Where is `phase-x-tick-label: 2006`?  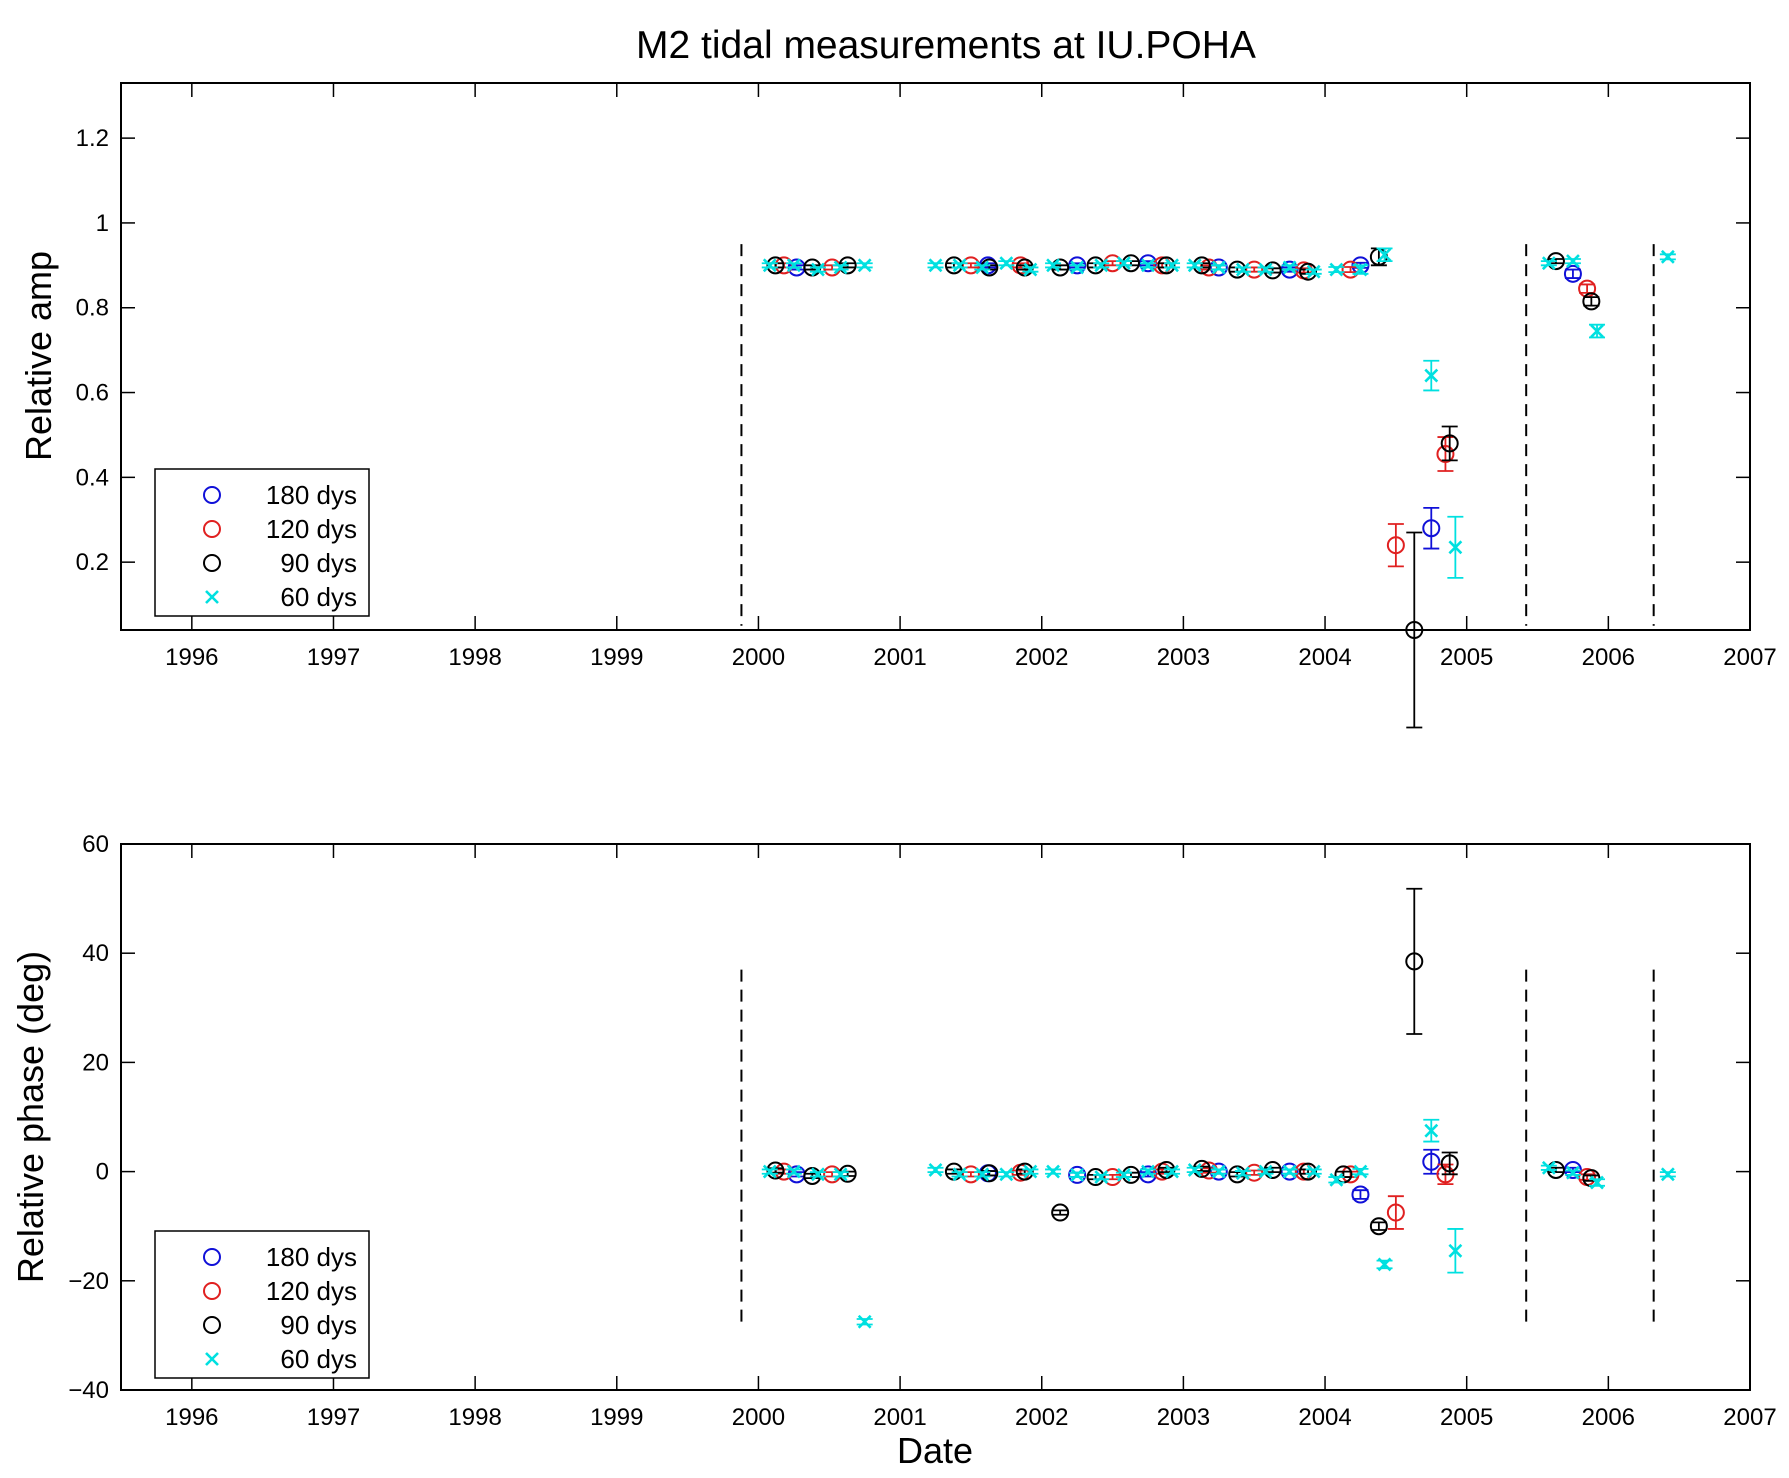 phase-x-tick-label: 2006 is located at coordinates (1608, 1417).